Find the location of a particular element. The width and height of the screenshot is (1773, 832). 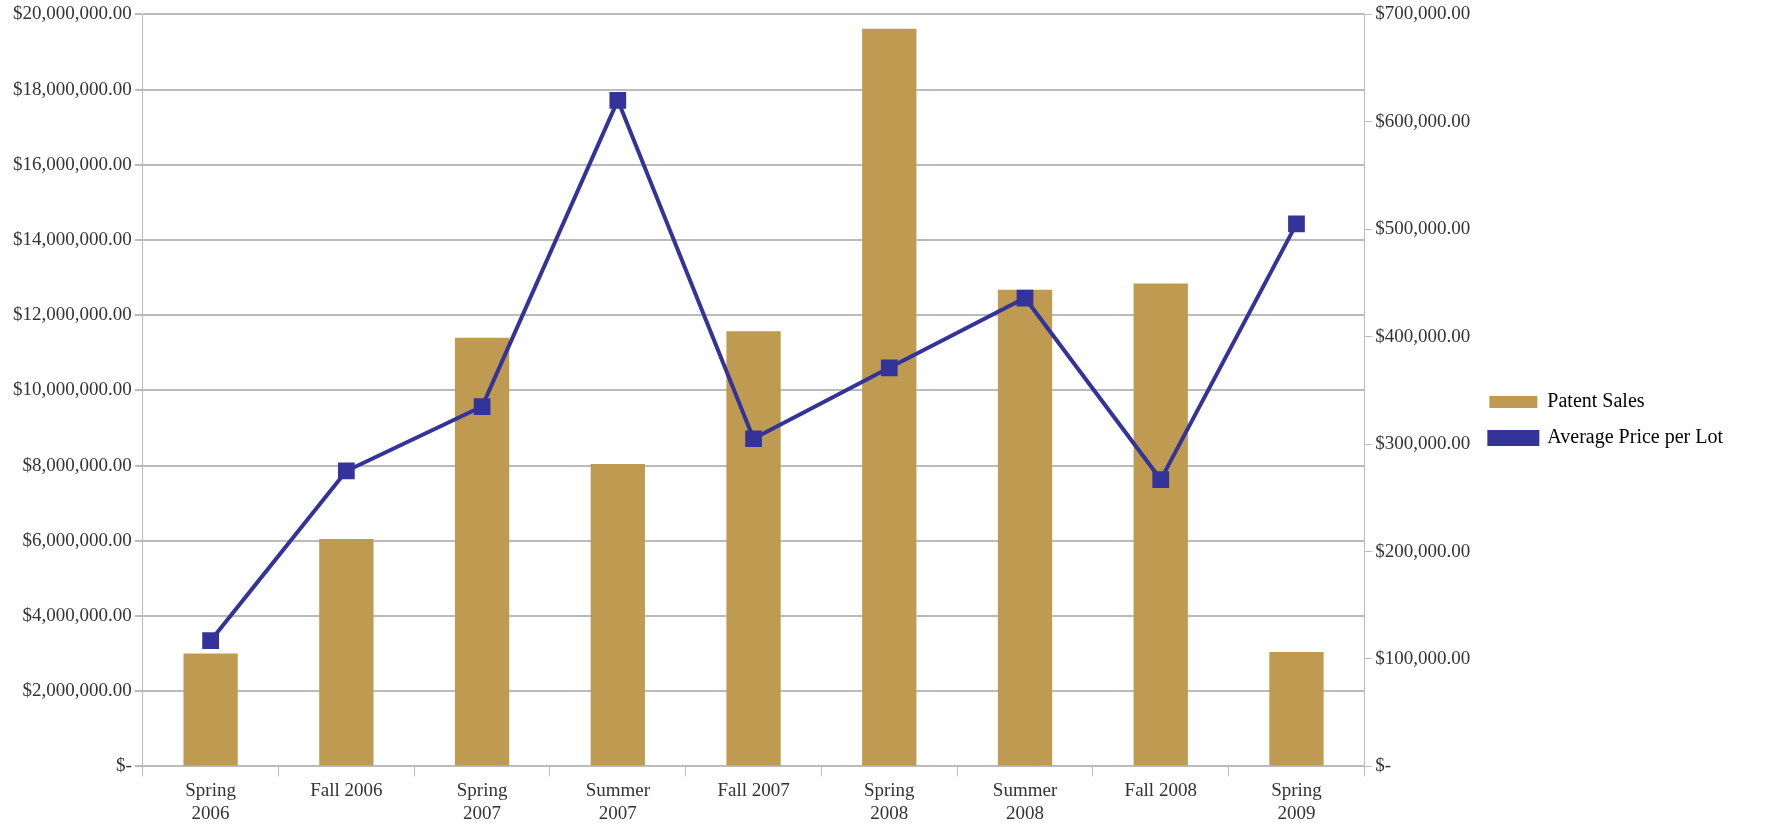

y2-tick-label: $- is located at coordinates (1383, 765).